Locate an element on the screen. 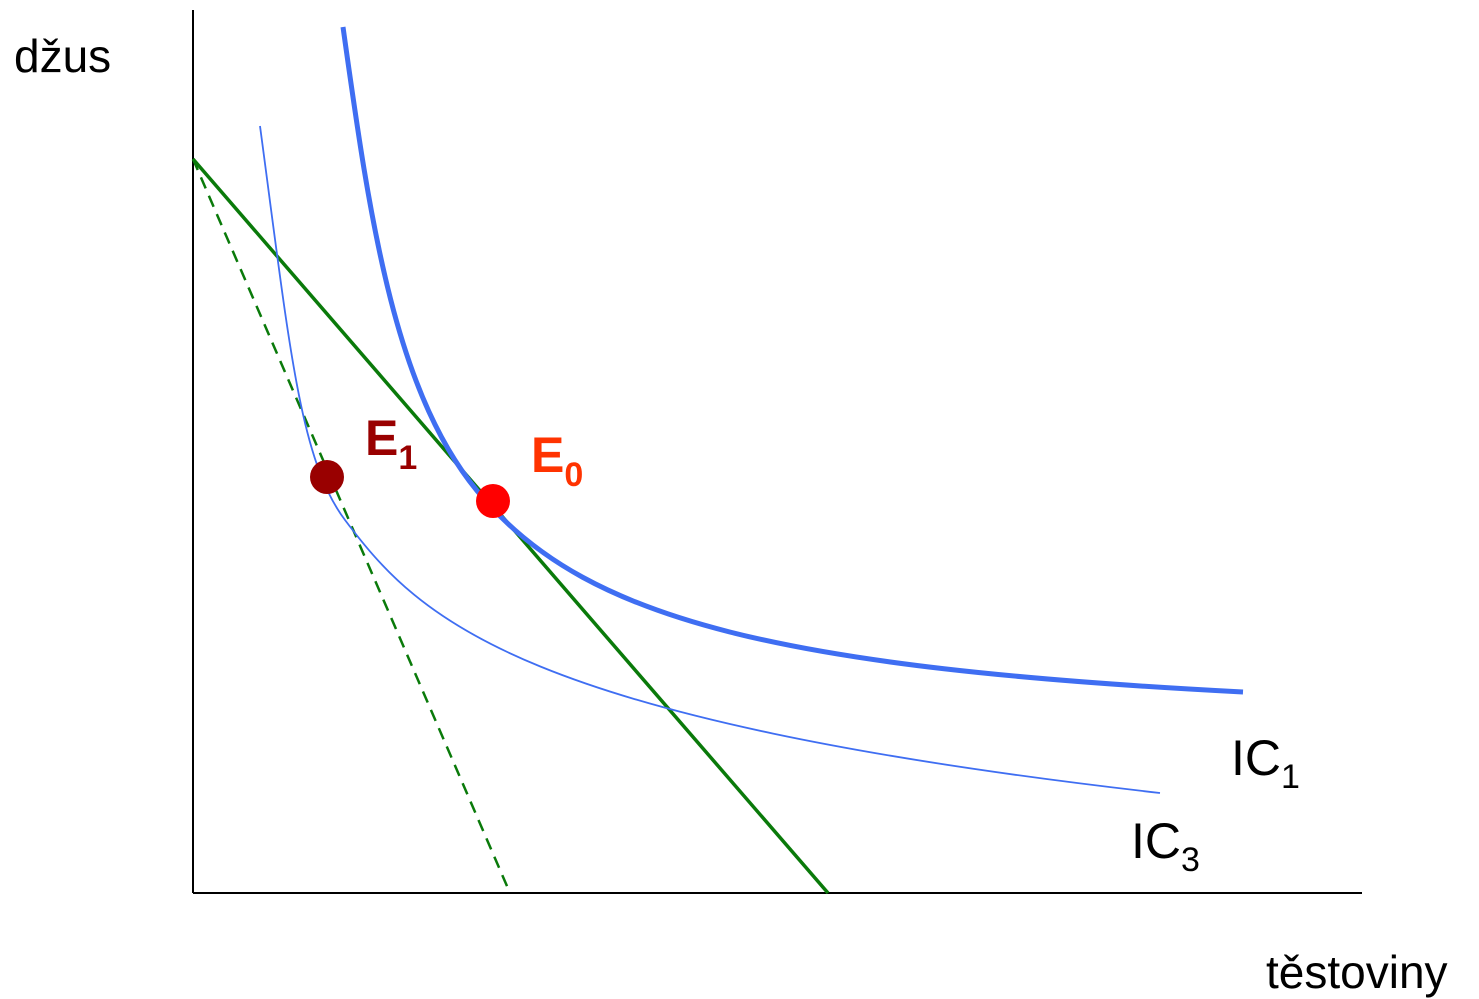 The image size is (1479, 999). ic1-label-sub: 1 is located at coordinates (1290, 777).